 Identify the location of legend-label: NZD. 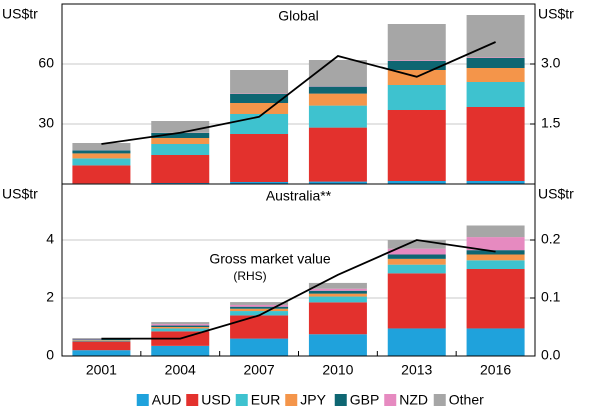
(413, 400).